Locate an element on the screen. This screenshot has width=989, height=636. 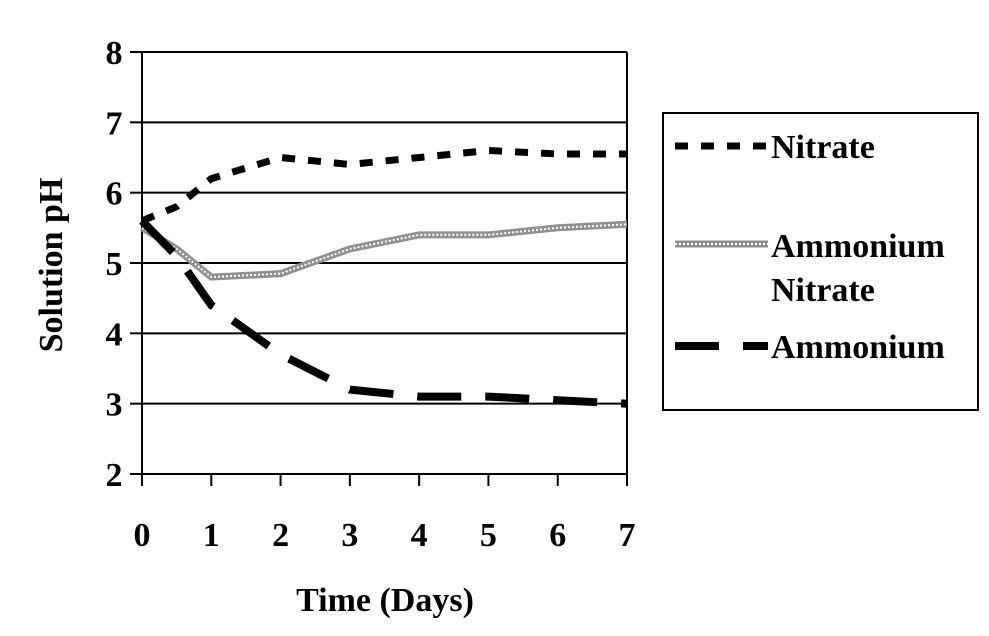
y-tick-labels: 2 3 4 5 6 7 8 is located at coordinates (114, 264).